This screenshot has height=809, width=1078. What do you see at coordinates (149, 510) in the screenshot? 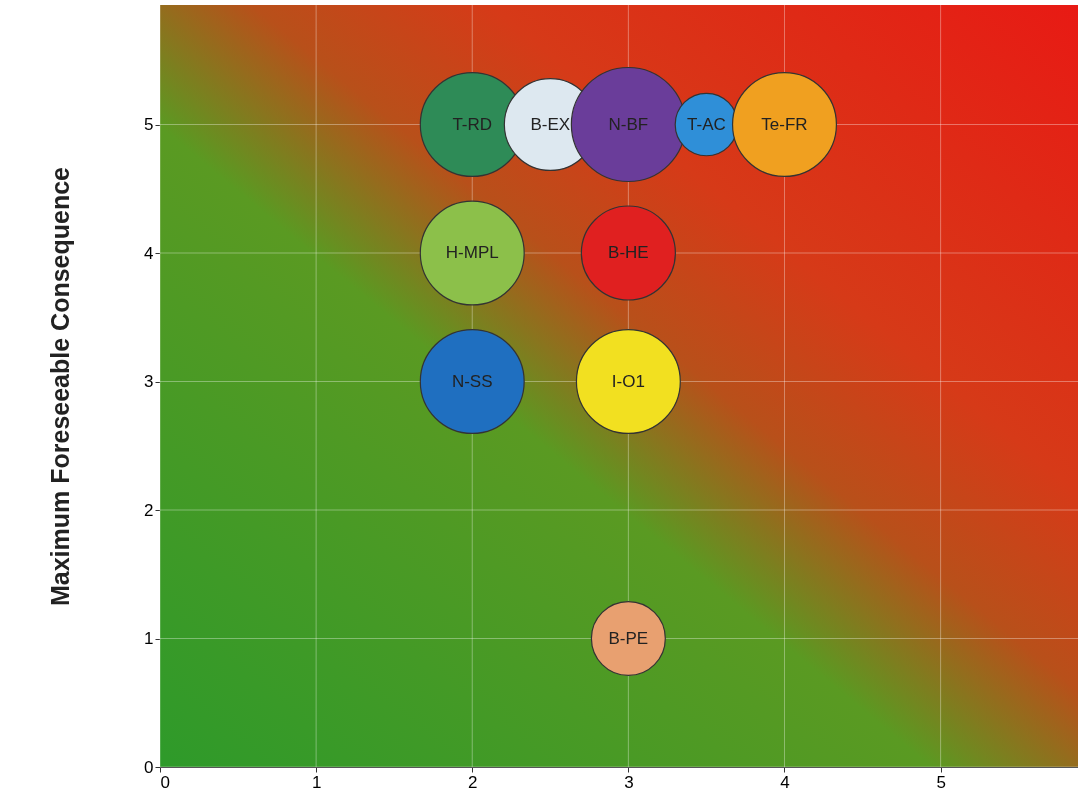
I see `y-tick-label: 2` at bounding box center [149, 510].